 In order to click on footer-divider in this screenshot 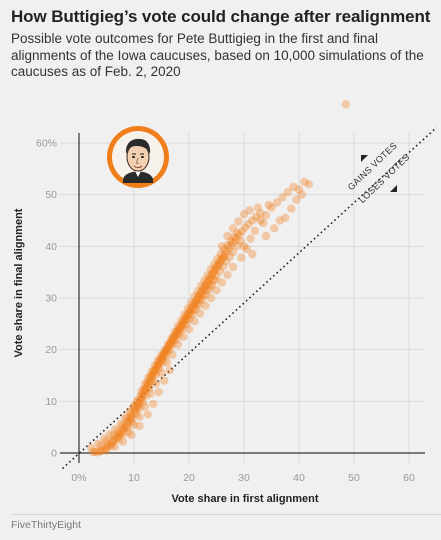, I will do `click(226, 514)`.